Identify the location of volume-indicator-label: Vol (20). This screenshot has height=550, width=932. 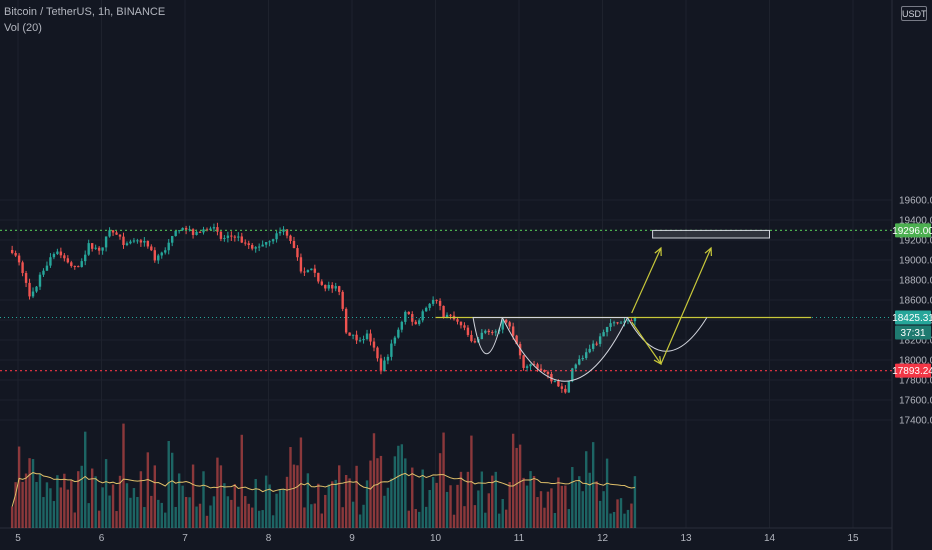
(23, 28).